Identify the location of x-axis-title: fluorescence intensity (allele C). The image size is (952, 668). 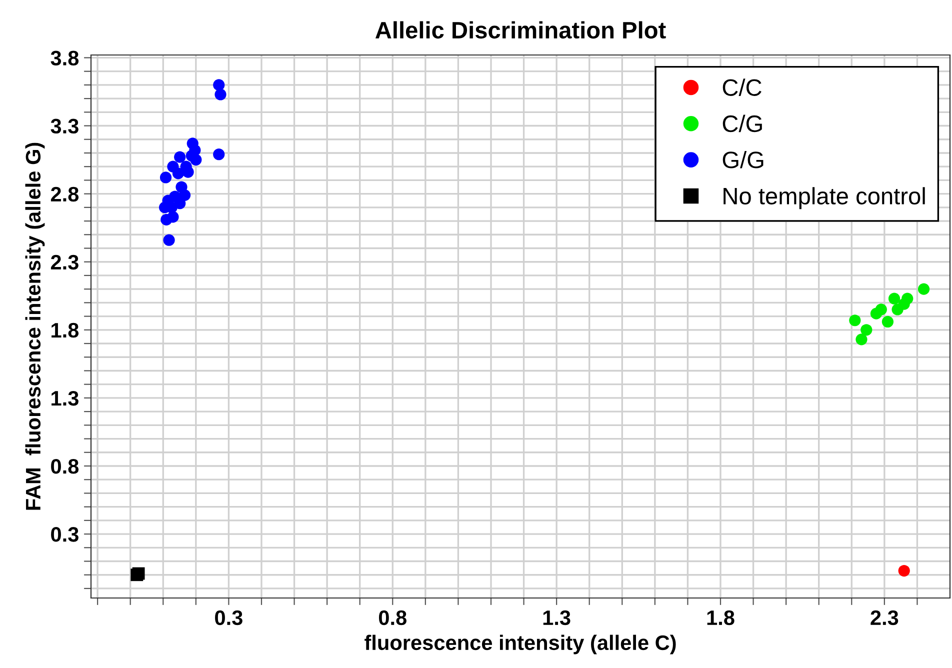
(520, 644).